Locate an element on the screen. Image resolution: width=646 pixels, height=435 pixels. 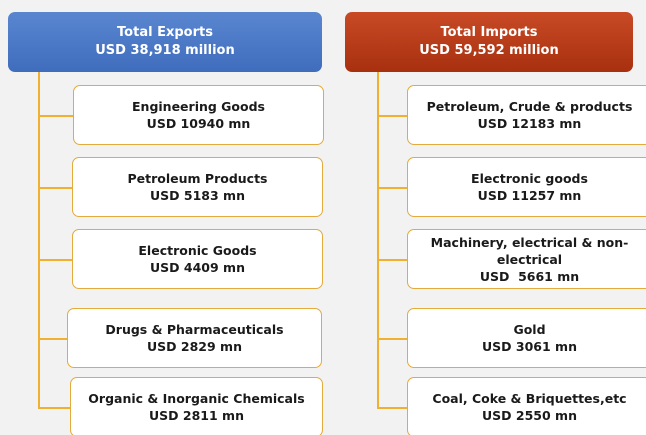
item-box: Organic & Inorganic Chemicals USD 2811 mn is located at coordinates (196, 406).